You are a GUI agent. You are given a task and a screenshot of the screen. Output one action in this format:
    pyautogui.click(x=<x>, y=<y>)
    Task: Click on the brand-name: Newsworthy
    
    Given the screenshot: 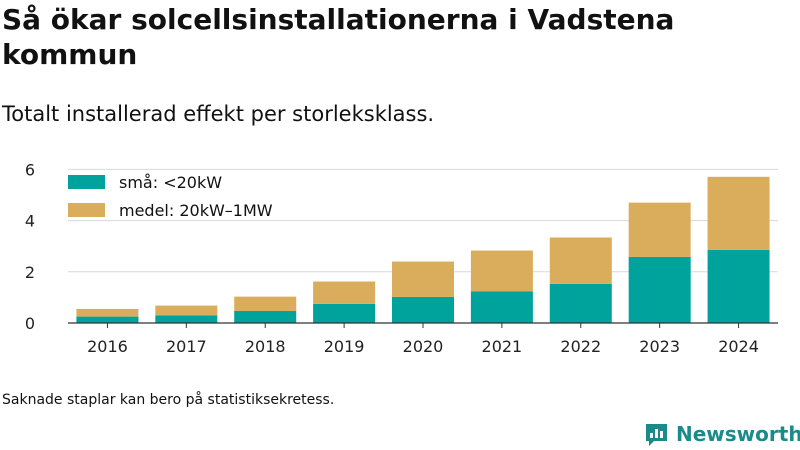 What is the action you would take?
    pyautogui.click(x=738, y=434)
    